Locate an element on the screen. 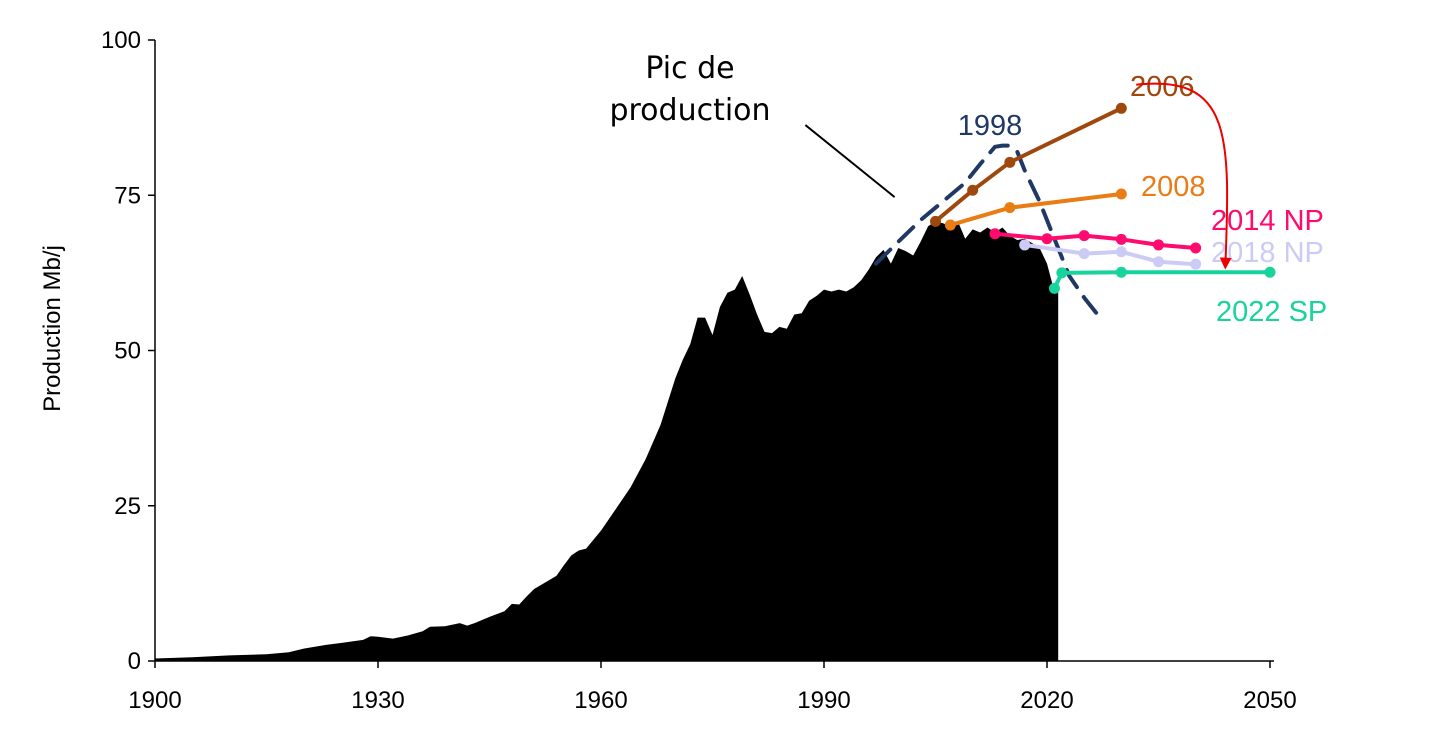 This screenshot has height=742, width=1437. x-tick-label: 1990 is located at coordinates (823, 700).